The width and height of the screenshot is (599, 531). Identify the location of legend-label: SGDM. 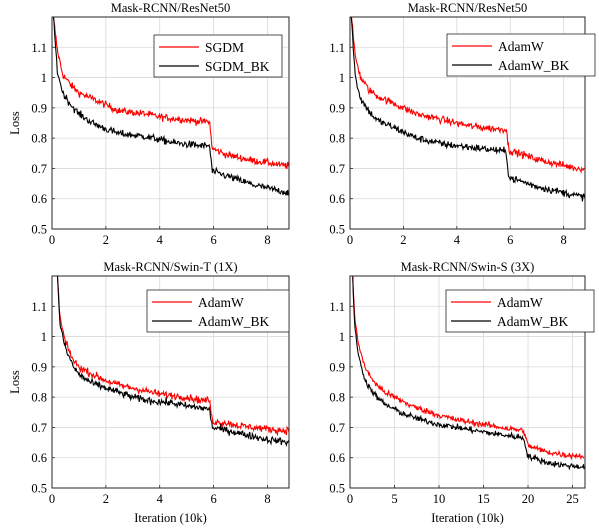
(224, 47).